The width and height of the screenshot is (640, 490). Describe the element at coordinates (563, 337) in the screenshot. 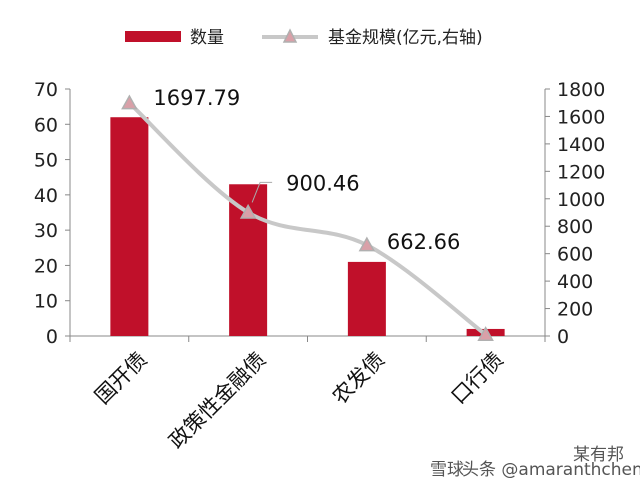

I see `right-tick-label: 0` at that location.